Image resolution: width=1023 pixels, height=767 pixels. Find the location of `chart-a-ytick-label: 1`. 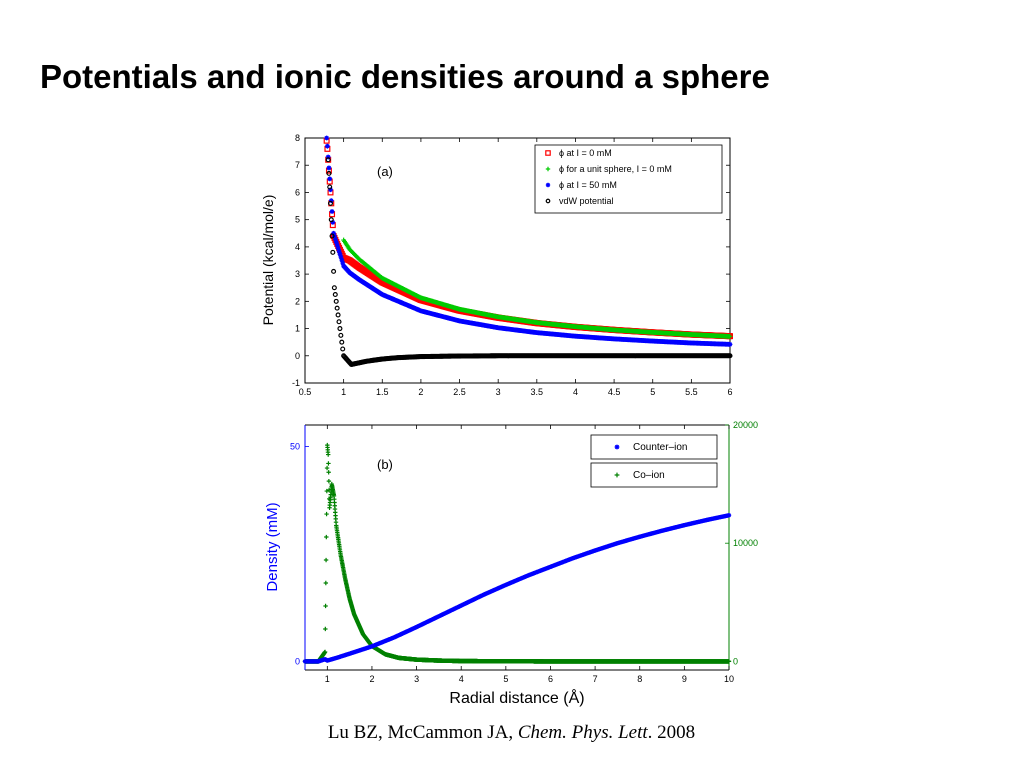

chart-a-ytick-label: 1 is located at coordinates (297, 329).